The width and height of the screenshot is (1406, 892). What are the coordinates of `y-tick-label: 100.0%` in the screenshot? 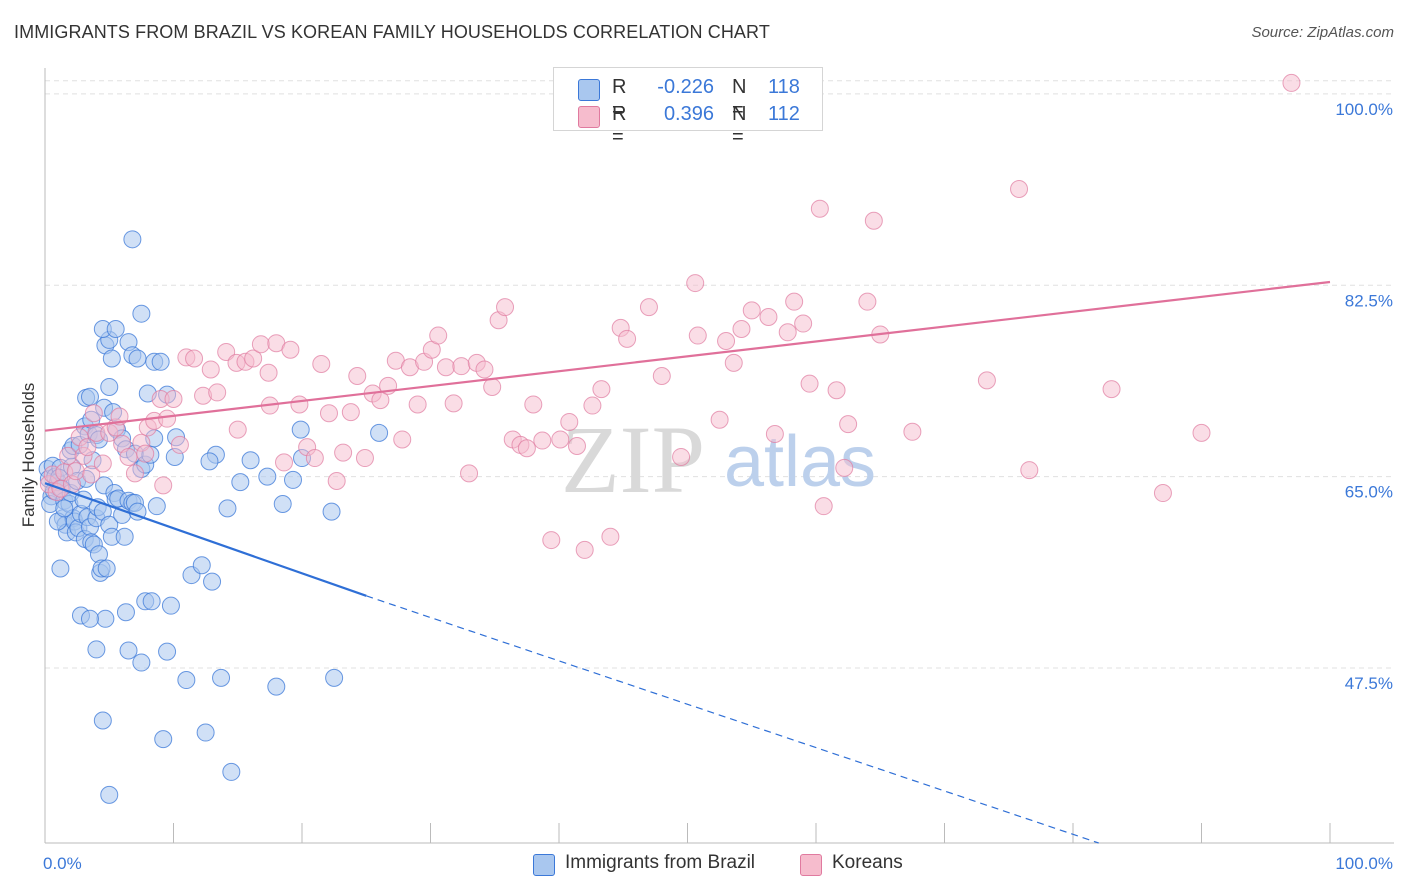 It's located at (1364, 109).